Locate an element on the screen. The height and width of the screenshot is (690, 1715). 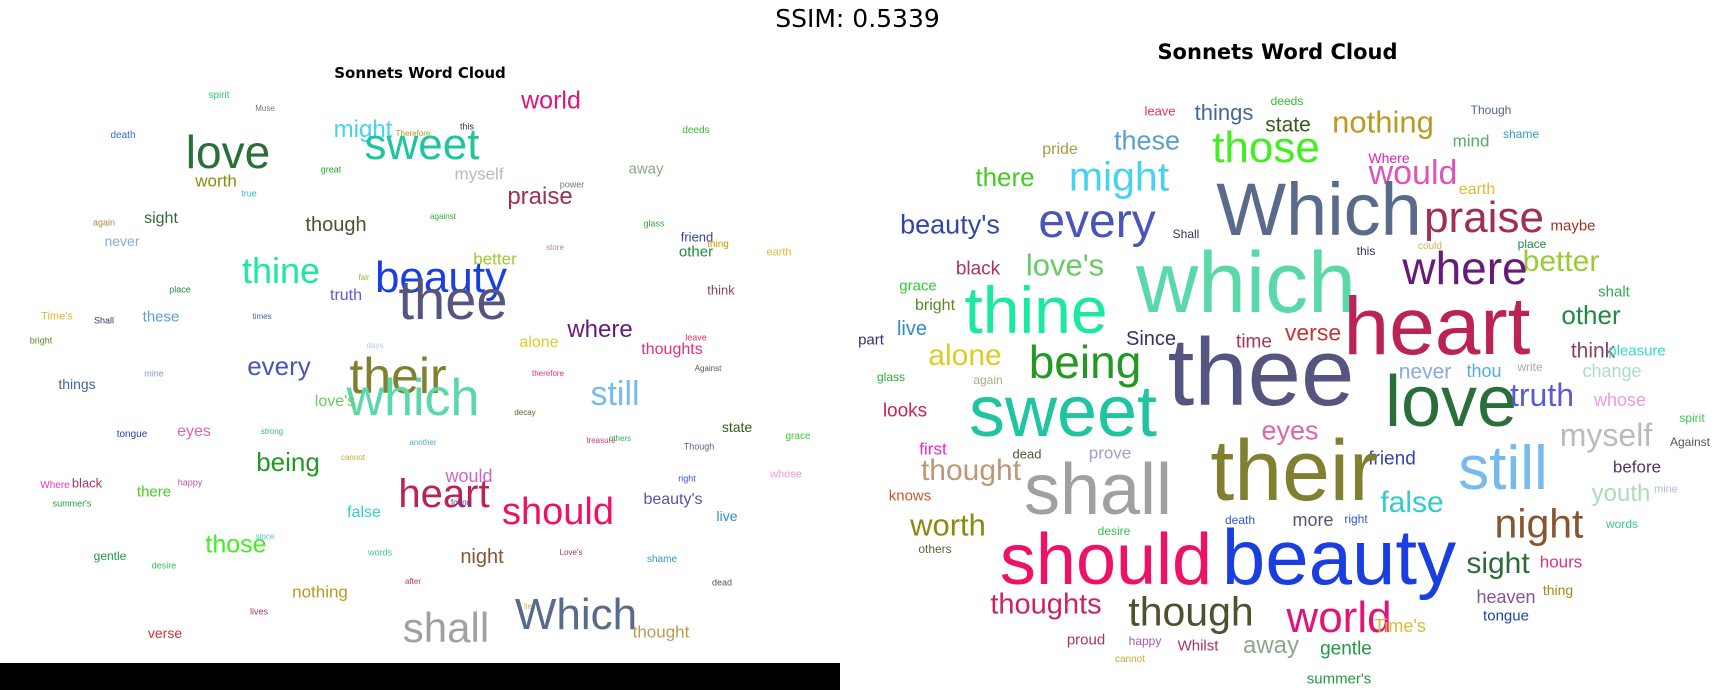
left-cloud-word: shame is located at coordinates (662, 559).